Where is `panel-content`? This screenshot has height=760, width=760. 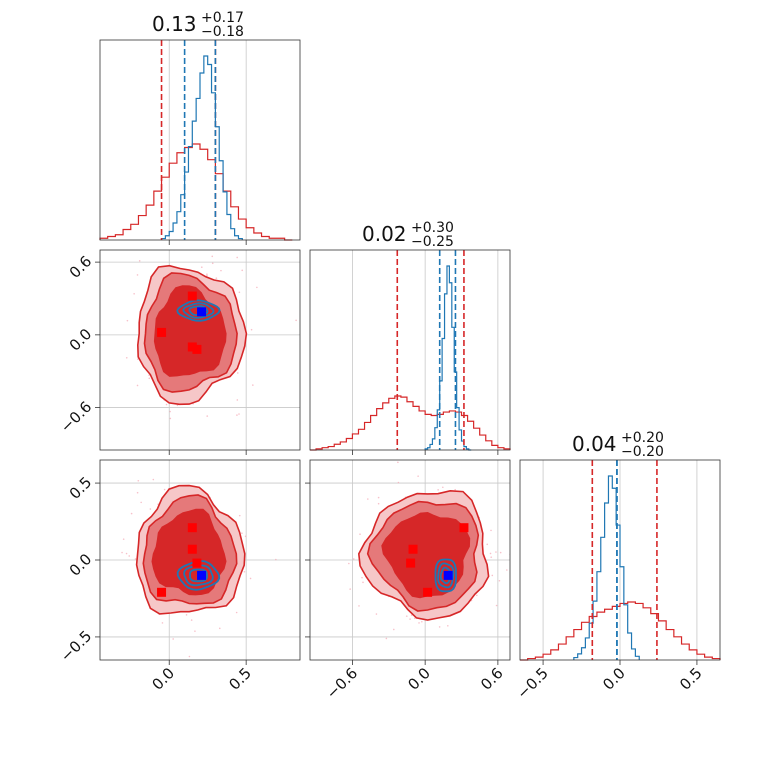
panel-content is located at coordinates (185, 573).